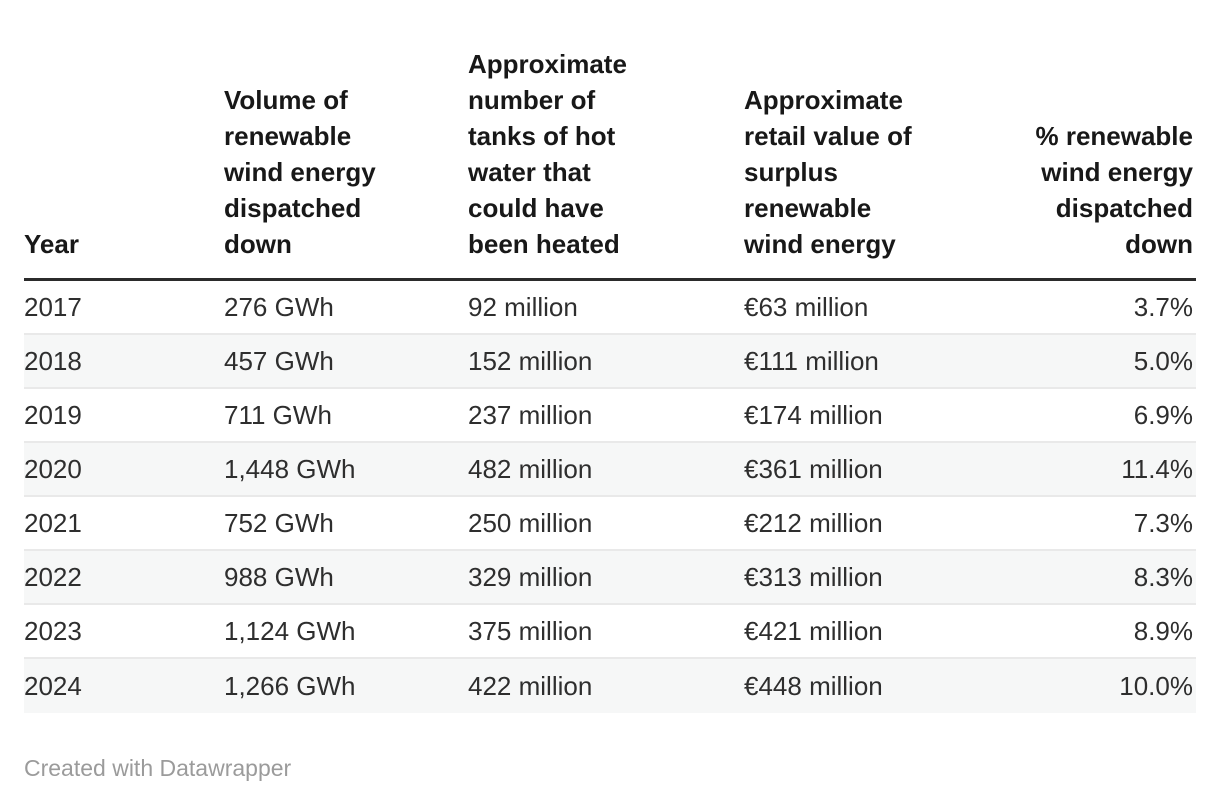 This screenshot has width=1220, height=788. I want to click on table-cell-value: €63 million, so click(867, 307).